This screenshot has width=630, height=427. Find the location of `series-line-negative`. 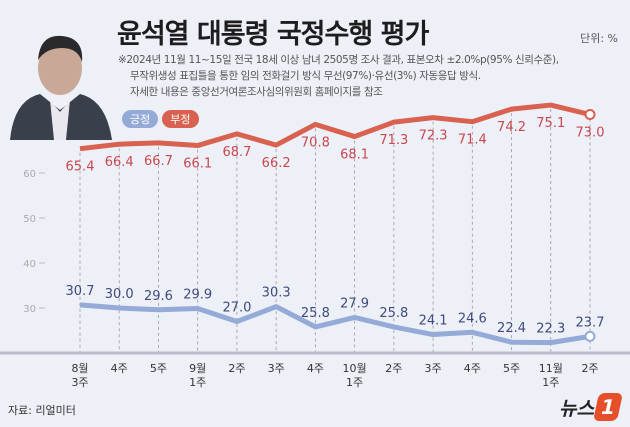

series-line-negative is located at coordinates (335, 127).